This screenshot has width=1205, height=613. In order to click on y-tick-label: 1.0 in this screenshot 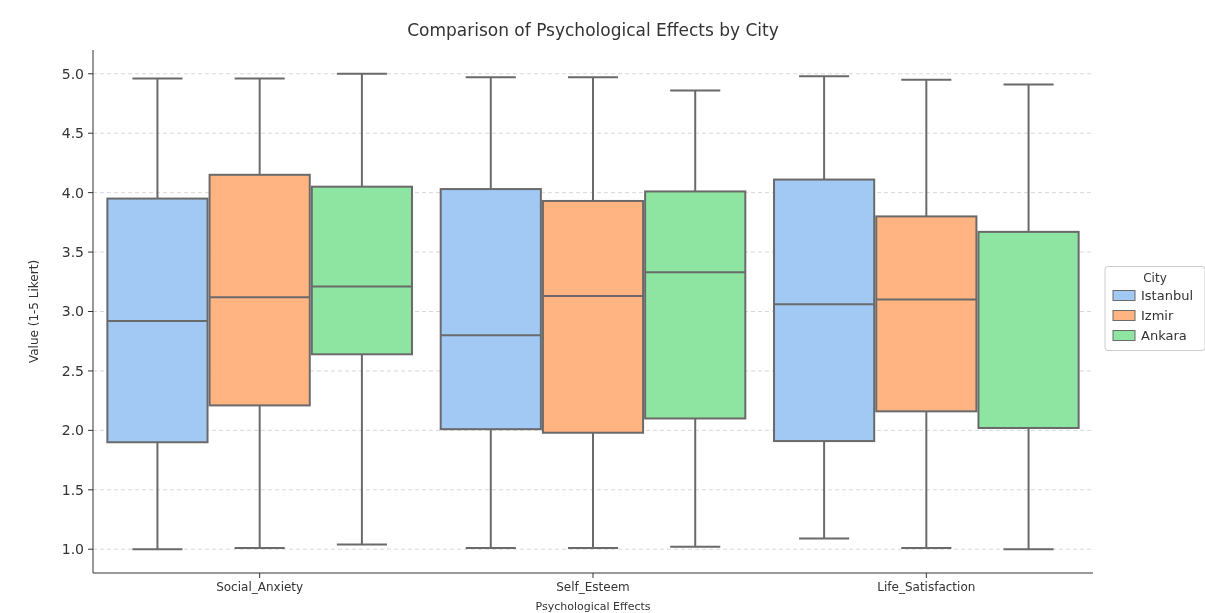, I will do `click(72, 549)`.